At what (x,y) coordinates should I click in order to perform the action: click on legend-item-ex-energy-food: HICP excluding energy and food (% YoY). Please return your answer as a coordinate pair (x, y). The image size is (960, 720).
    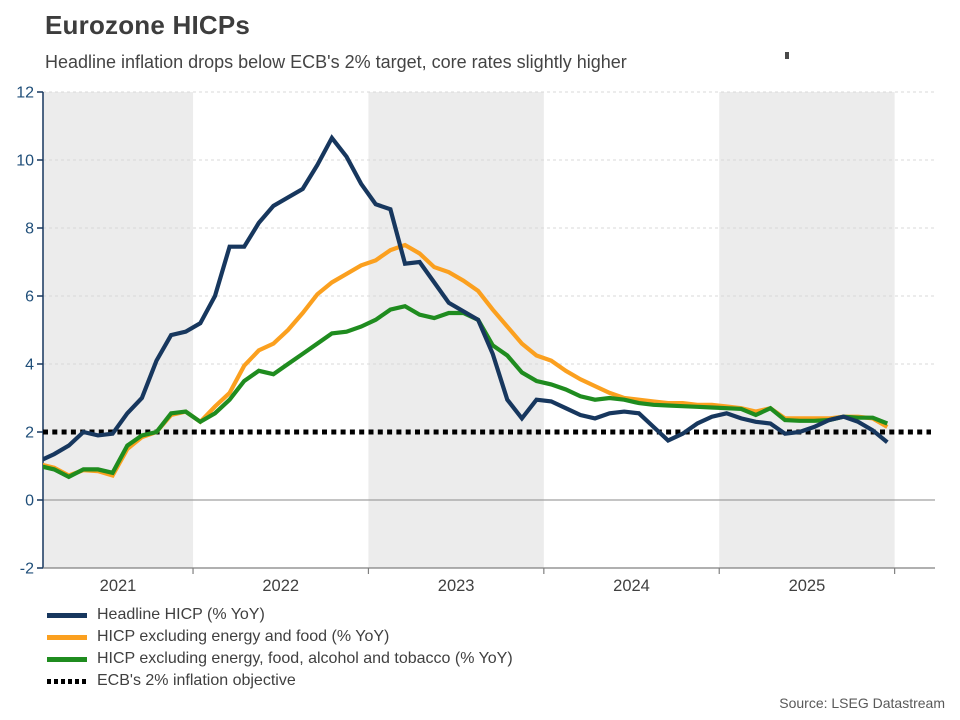
    Looking at the image, I should click on (280, 637).